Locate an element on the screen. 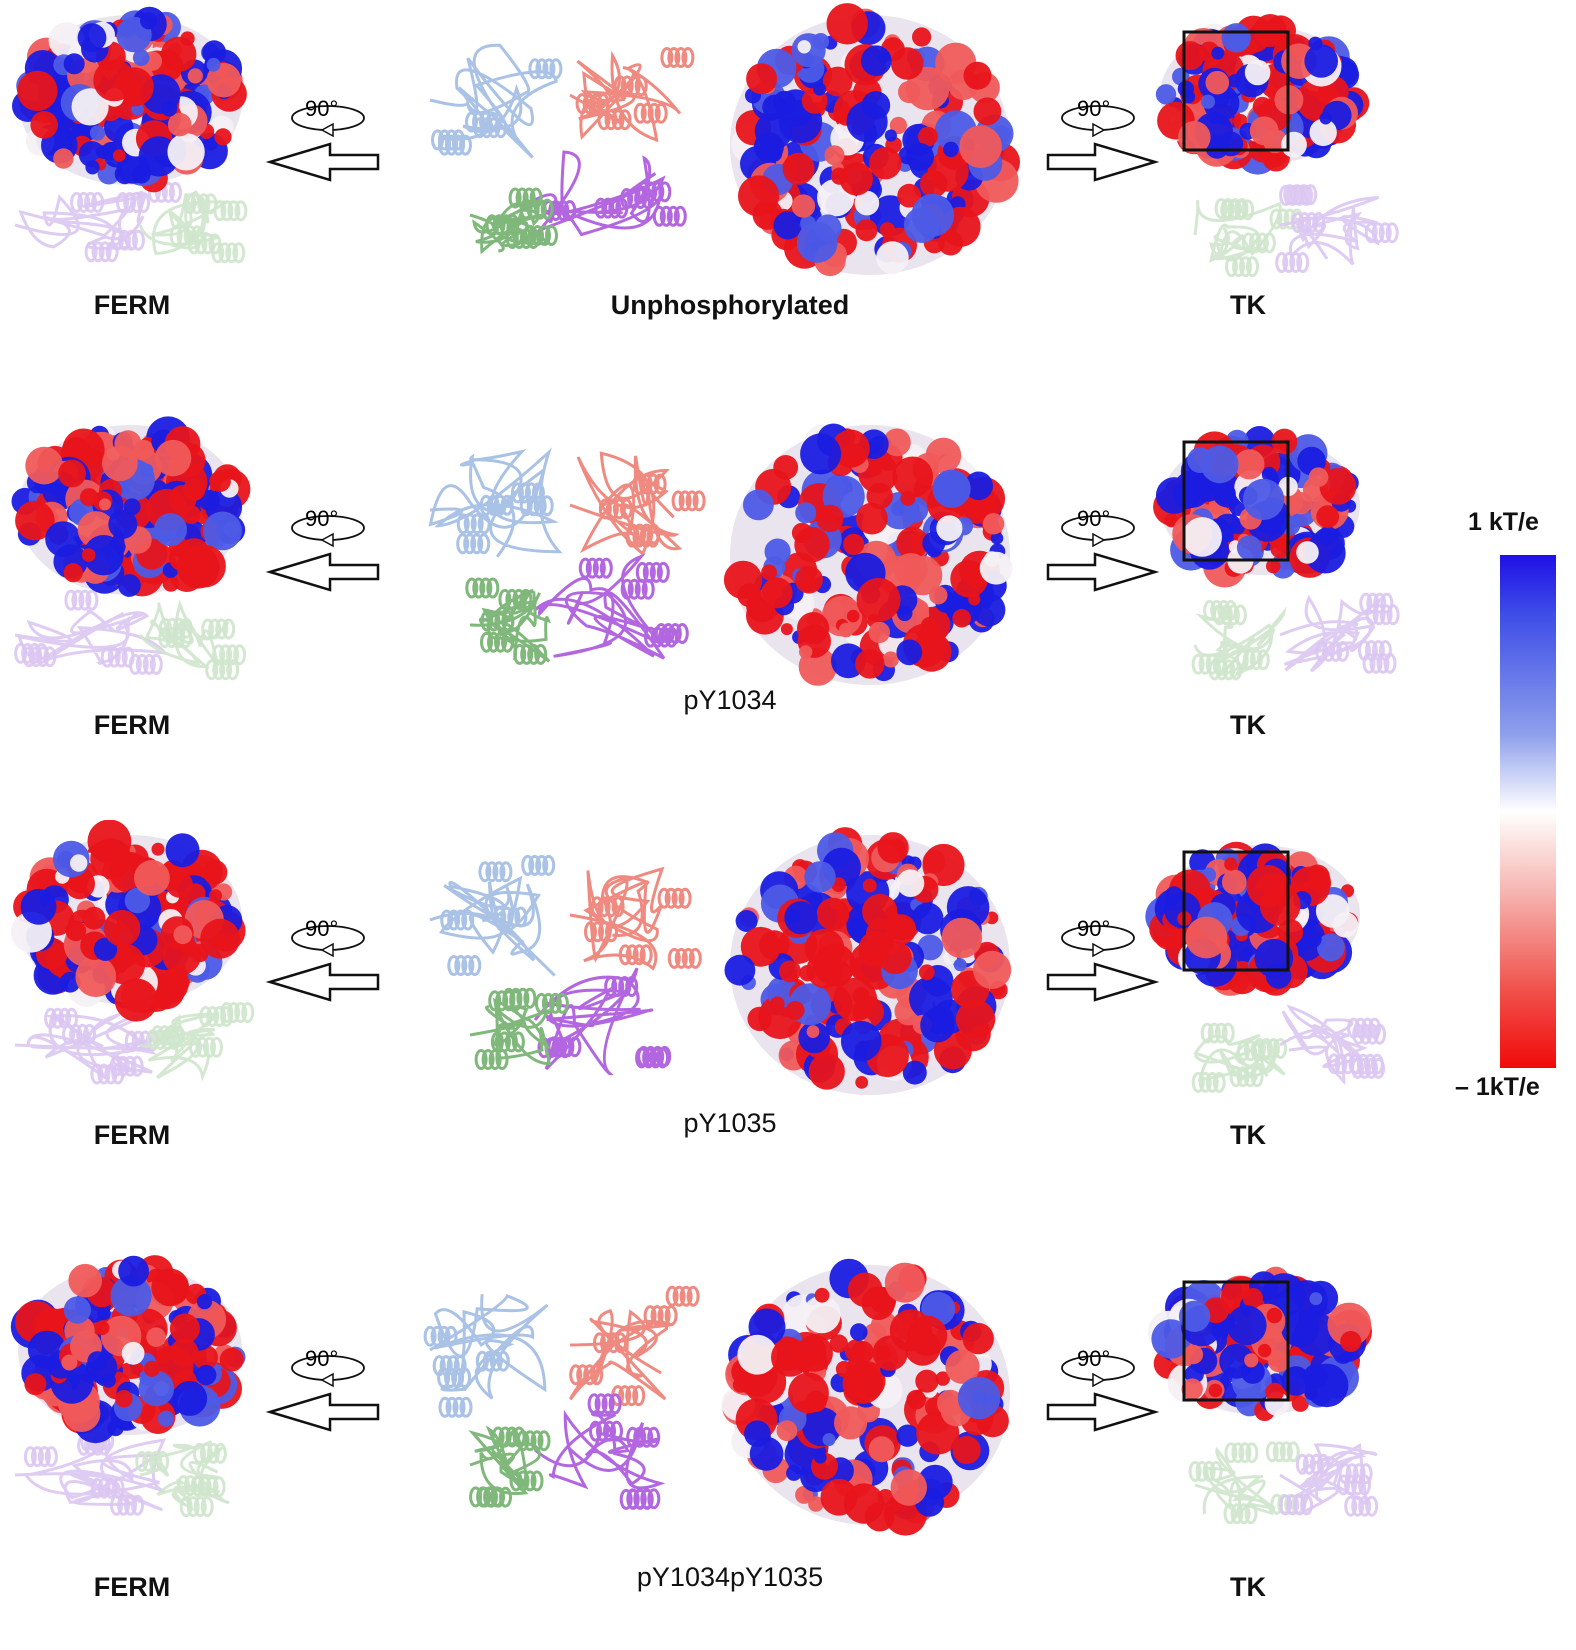  colorbar-top-label: 1 kT/e is located at coordinates (1503, 522).